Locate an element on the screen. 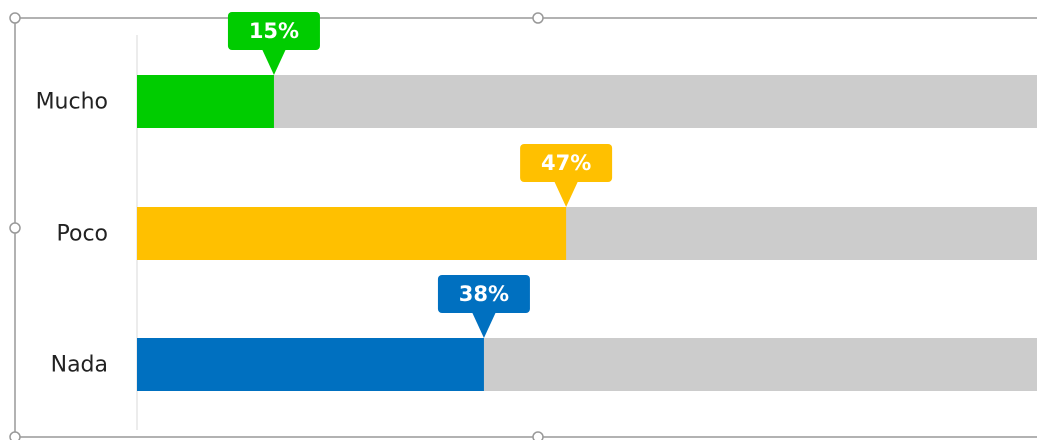  value-label: 38% is located at coordinates (484, 294).